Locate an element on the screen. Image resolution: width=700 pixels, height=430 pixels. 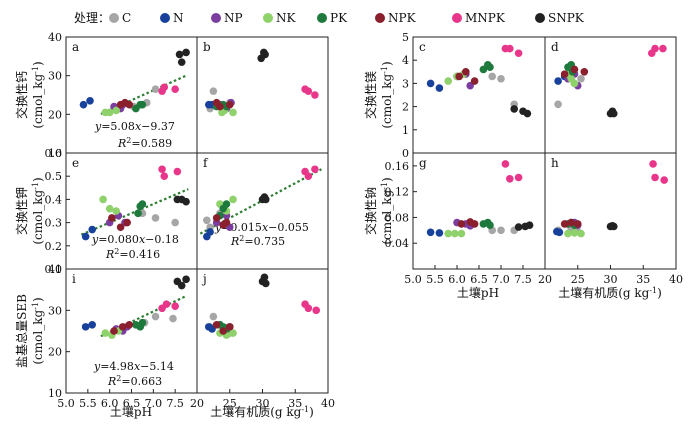
legend-label: NP is located at coordinates (233, 18).